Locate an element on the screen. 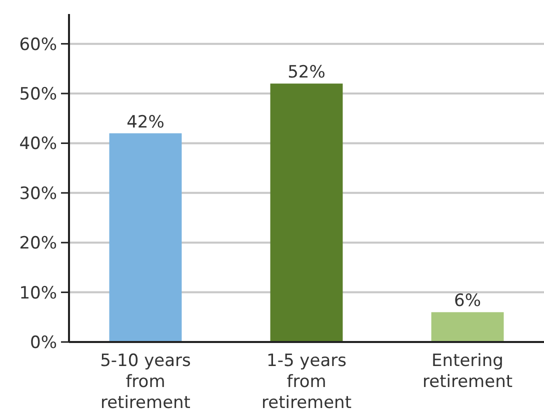 This screenshot has height=415, width=544. x-tick-label: Entering retirement is located at coordinates (467, 371).